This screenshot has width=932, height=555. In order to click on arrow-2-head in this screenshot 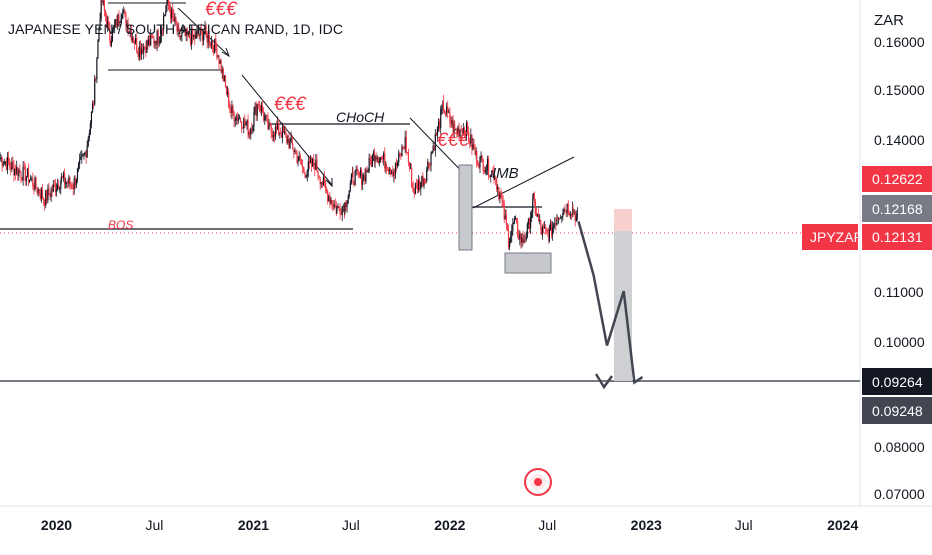, I will do `click(329, 183)`.